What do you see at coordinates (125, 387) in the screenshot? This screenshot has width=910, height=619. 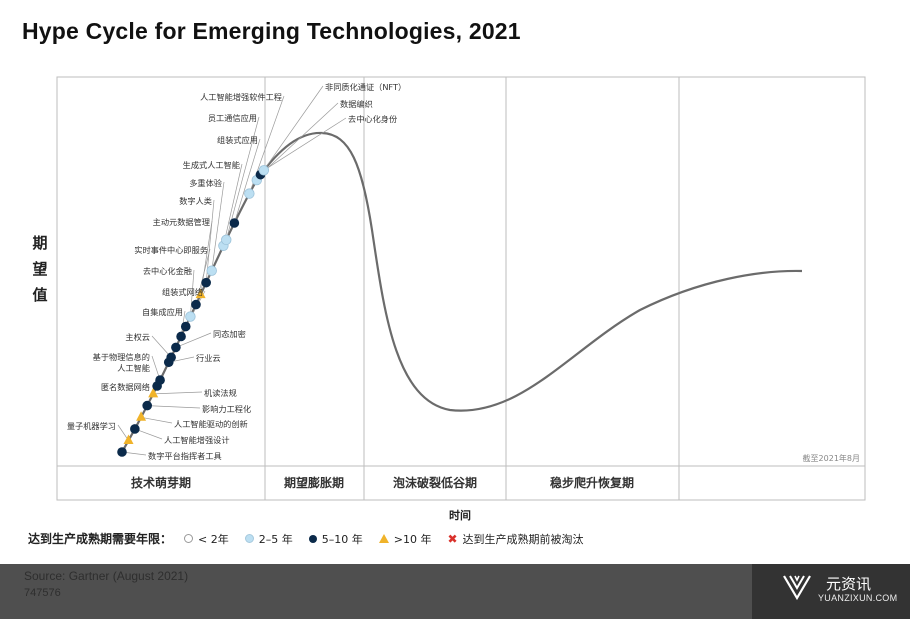 I see `technology-label: 匿名数据网络` at bounding box center [125, 387].